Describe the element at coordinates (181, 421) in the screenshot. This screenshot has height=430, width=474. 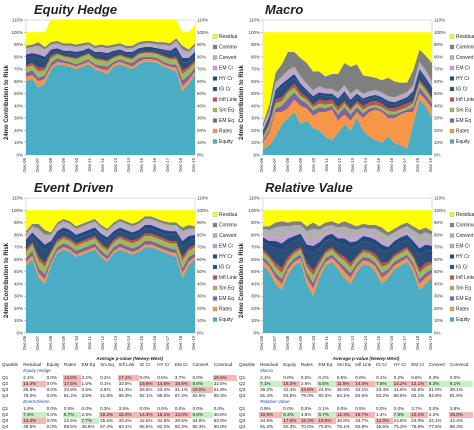
I see `table-cell: 28.5%` at that location.